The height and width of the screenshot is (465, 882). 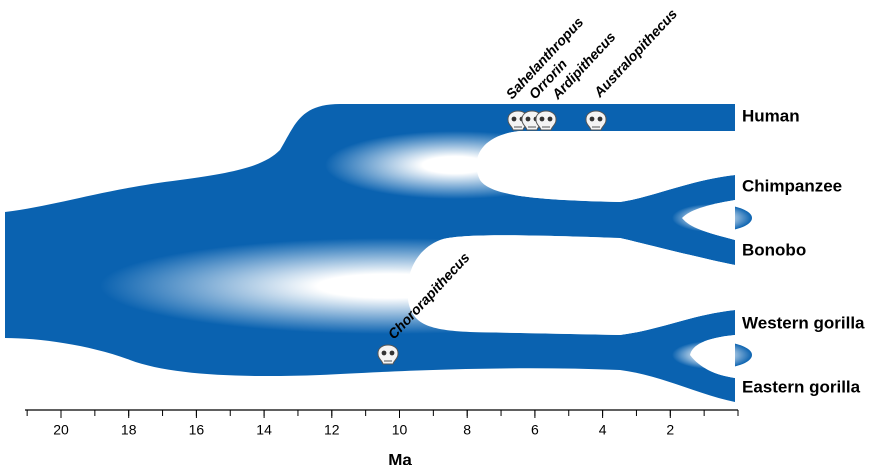 I want to click on tick-label: 12, so click(x=332, y=430).